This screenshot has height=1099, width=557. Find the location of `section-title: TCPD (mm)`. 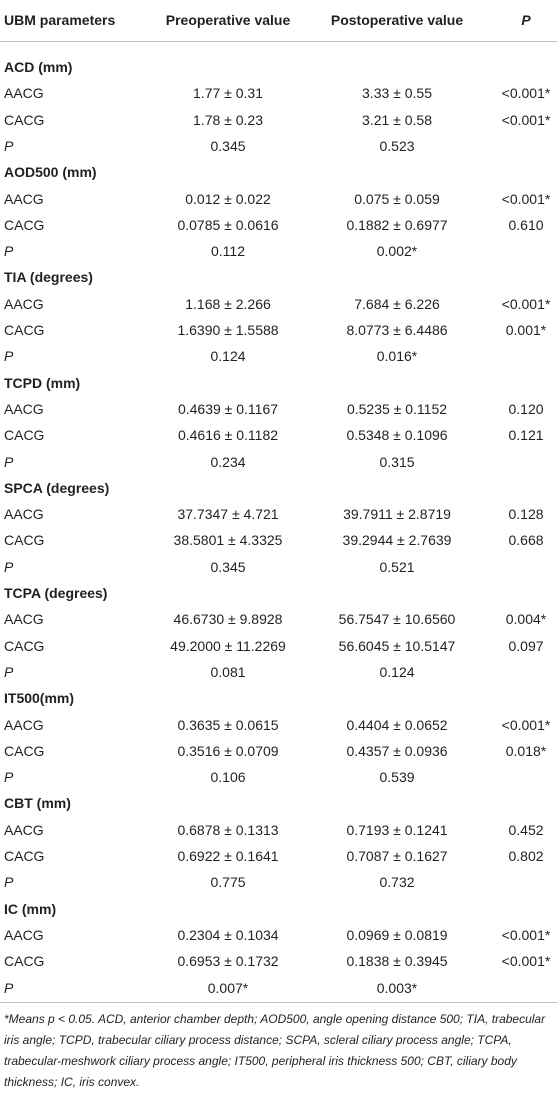

section-title: TCPD (mm) is located at coordinates (42, 382).